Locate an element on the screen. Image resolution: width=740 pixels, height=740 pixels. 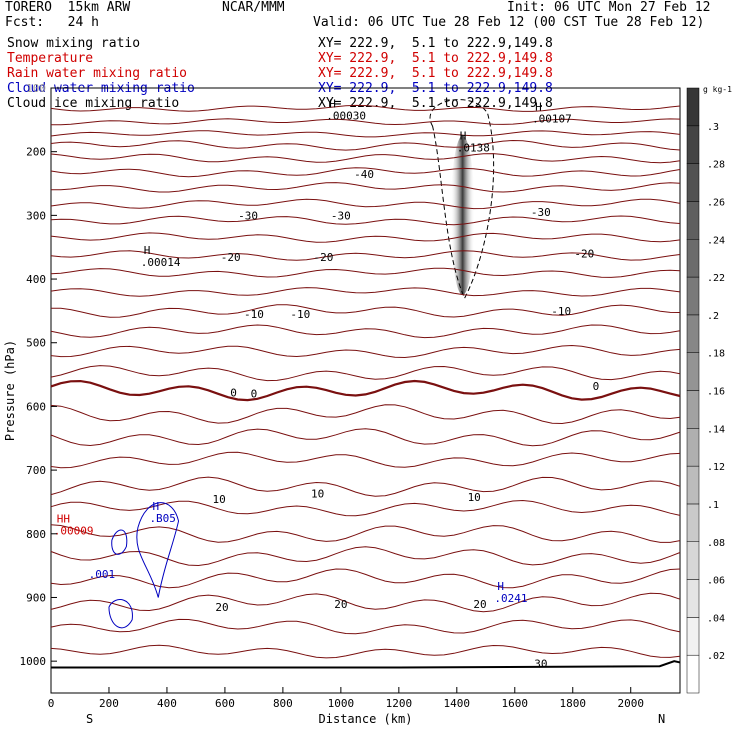
x-axis-title: Distance (km) is located at coordinates (366, 719).